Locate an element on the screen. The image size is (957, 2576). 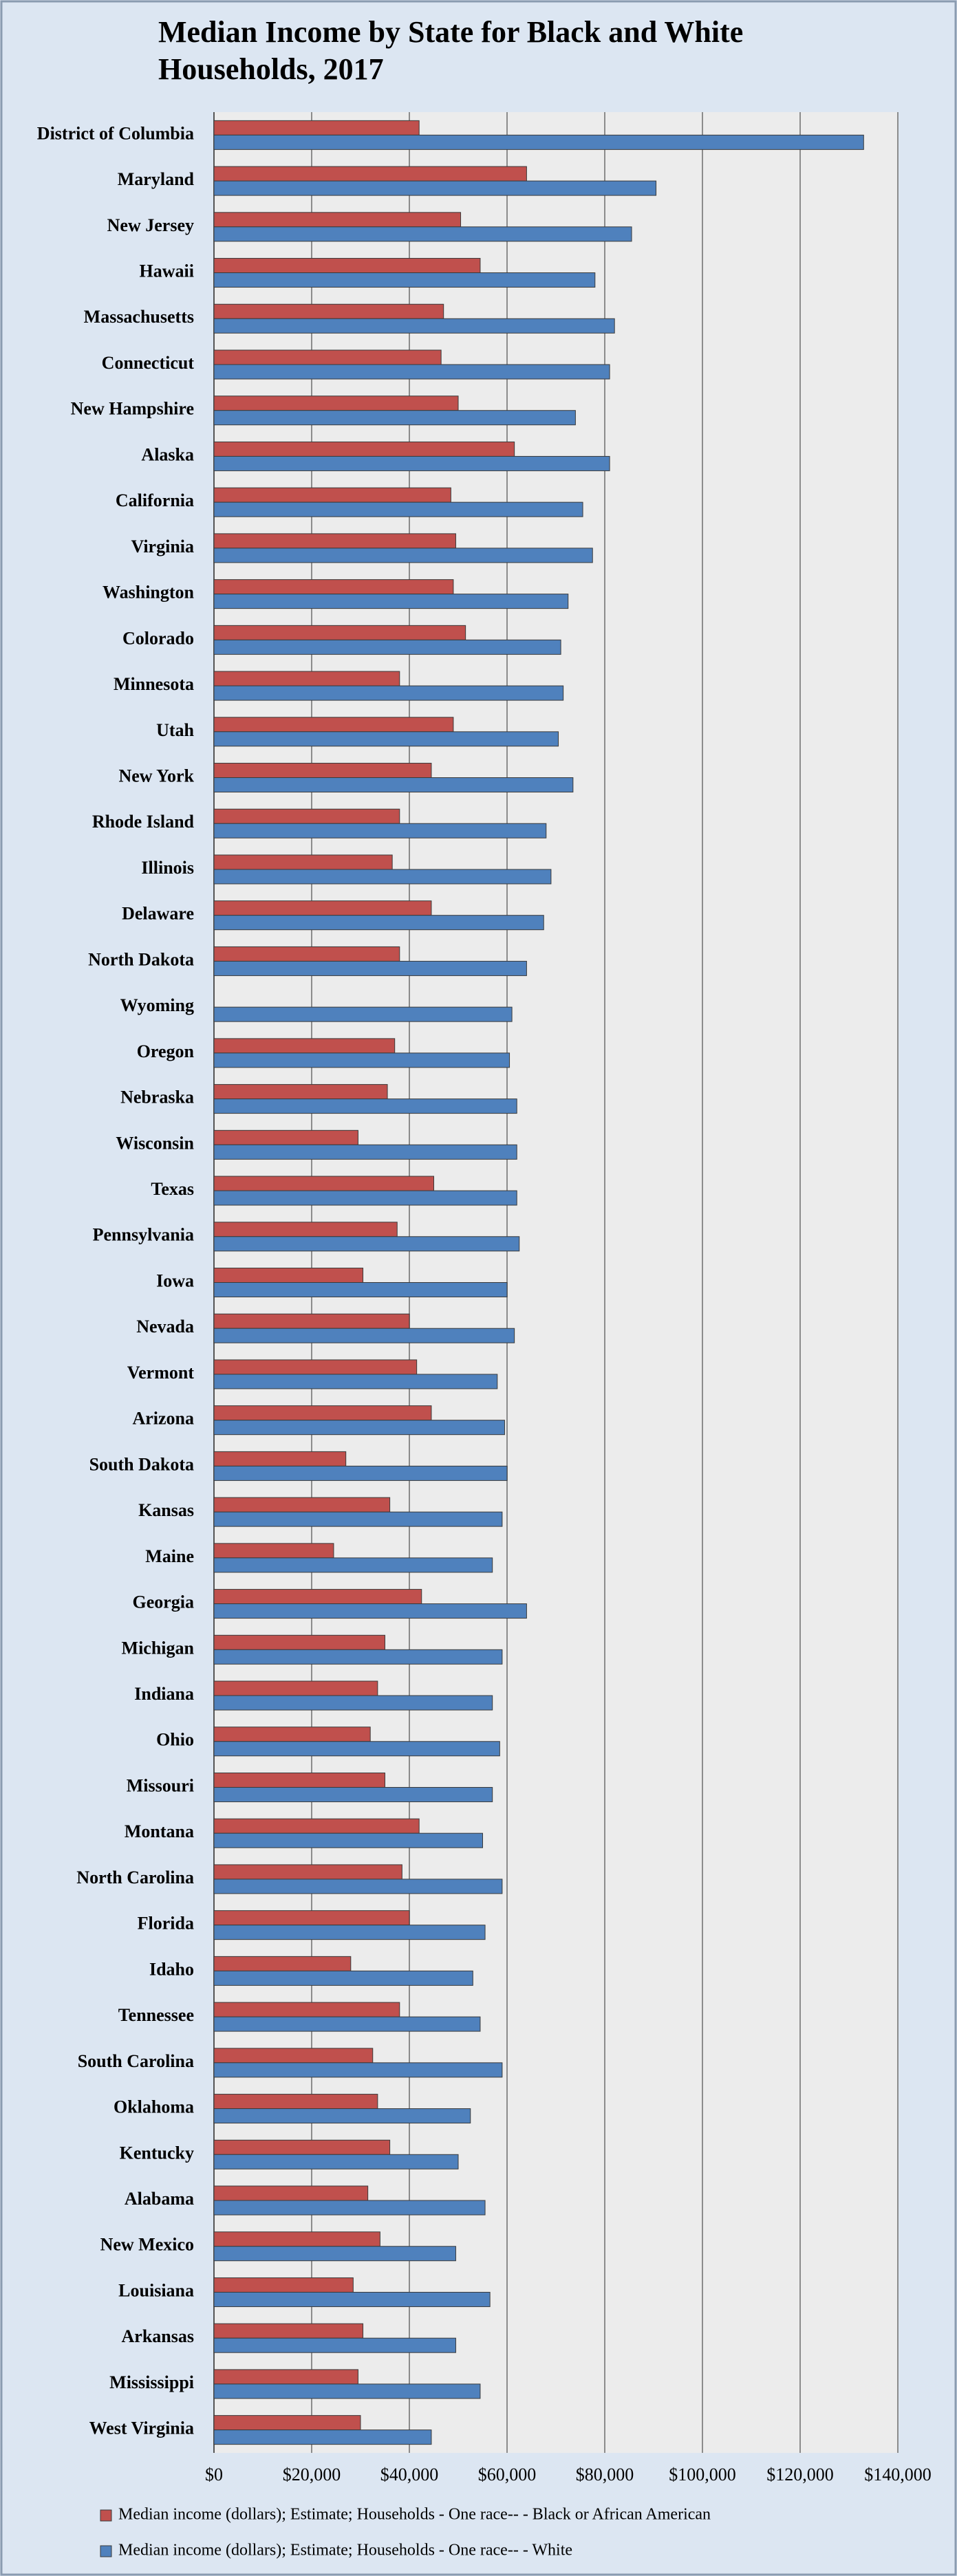
y-tick-label: Ohio is located at coordinates (175, 1740).